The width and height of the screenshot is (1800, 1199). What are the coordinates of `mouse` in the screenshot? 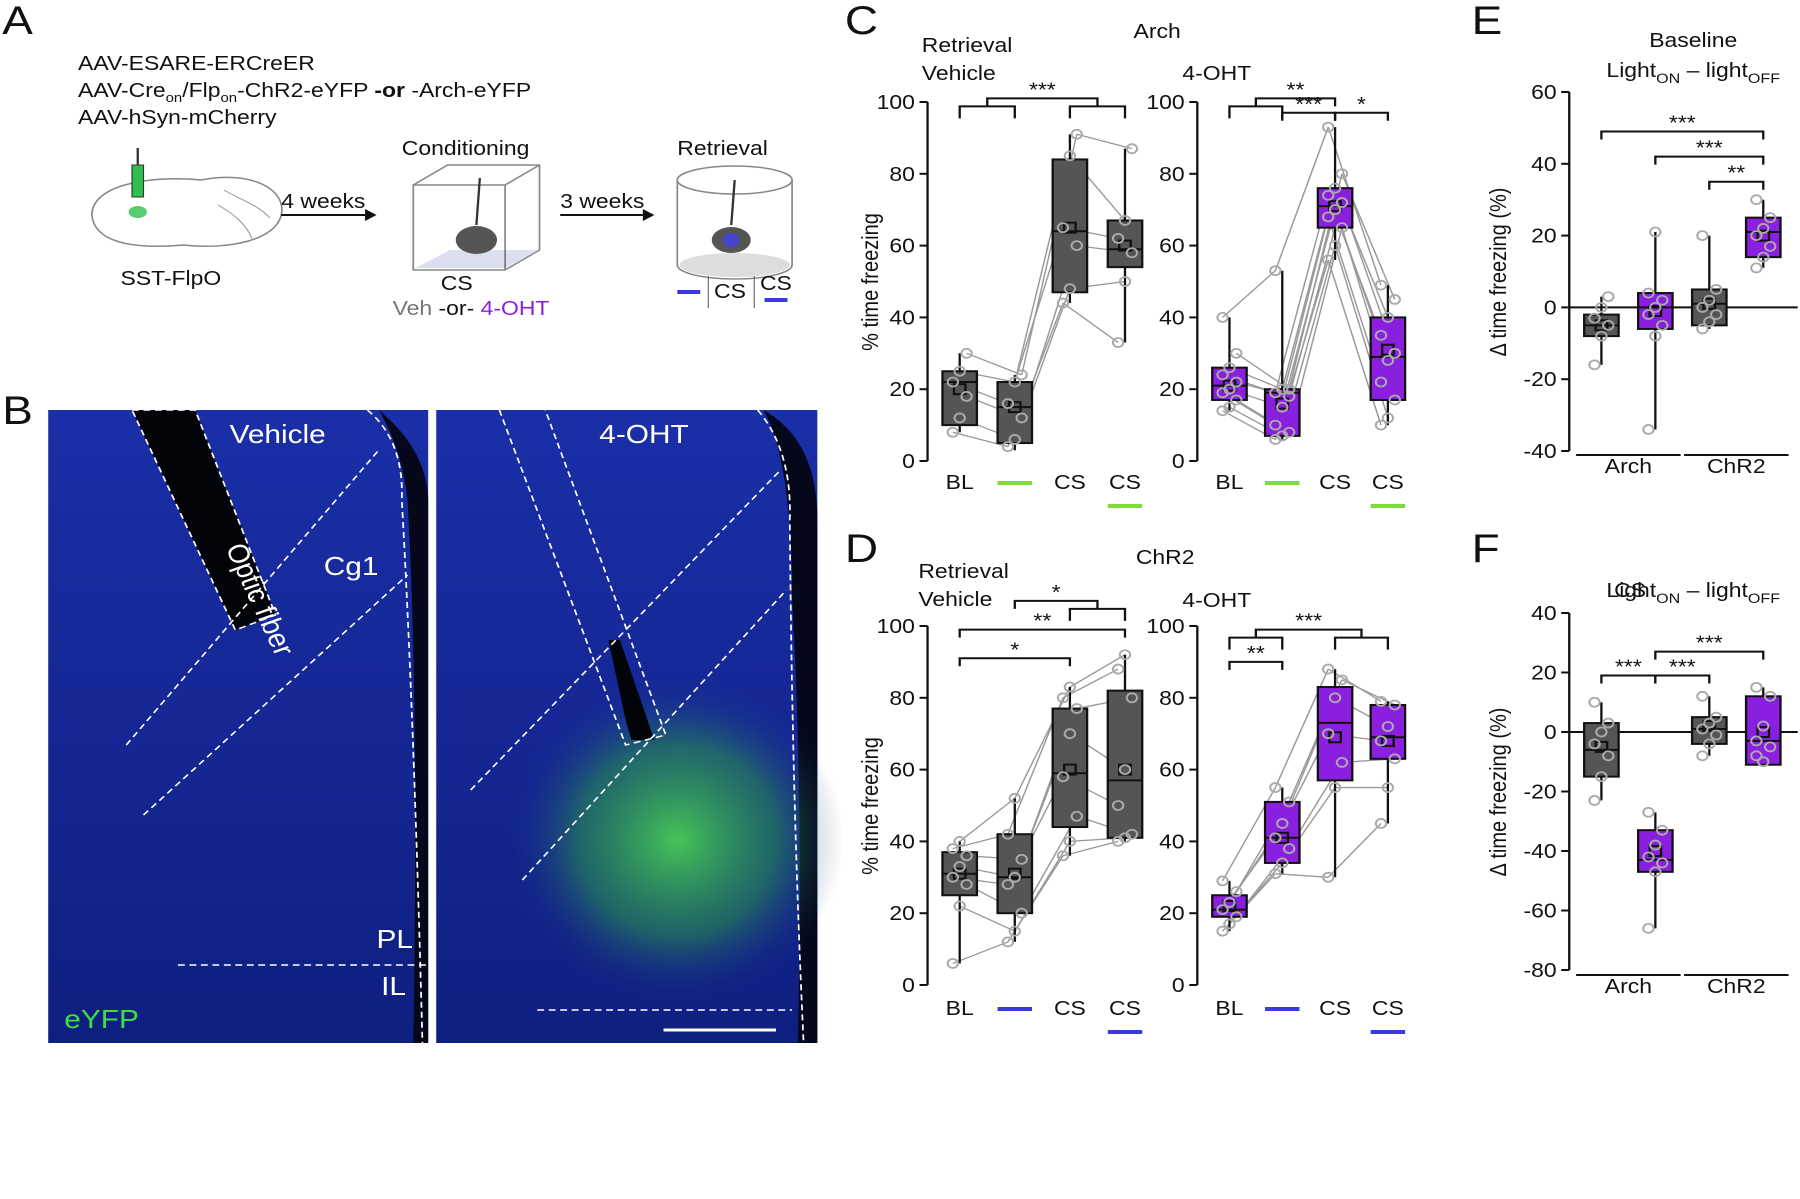 It's located at (476, 240).